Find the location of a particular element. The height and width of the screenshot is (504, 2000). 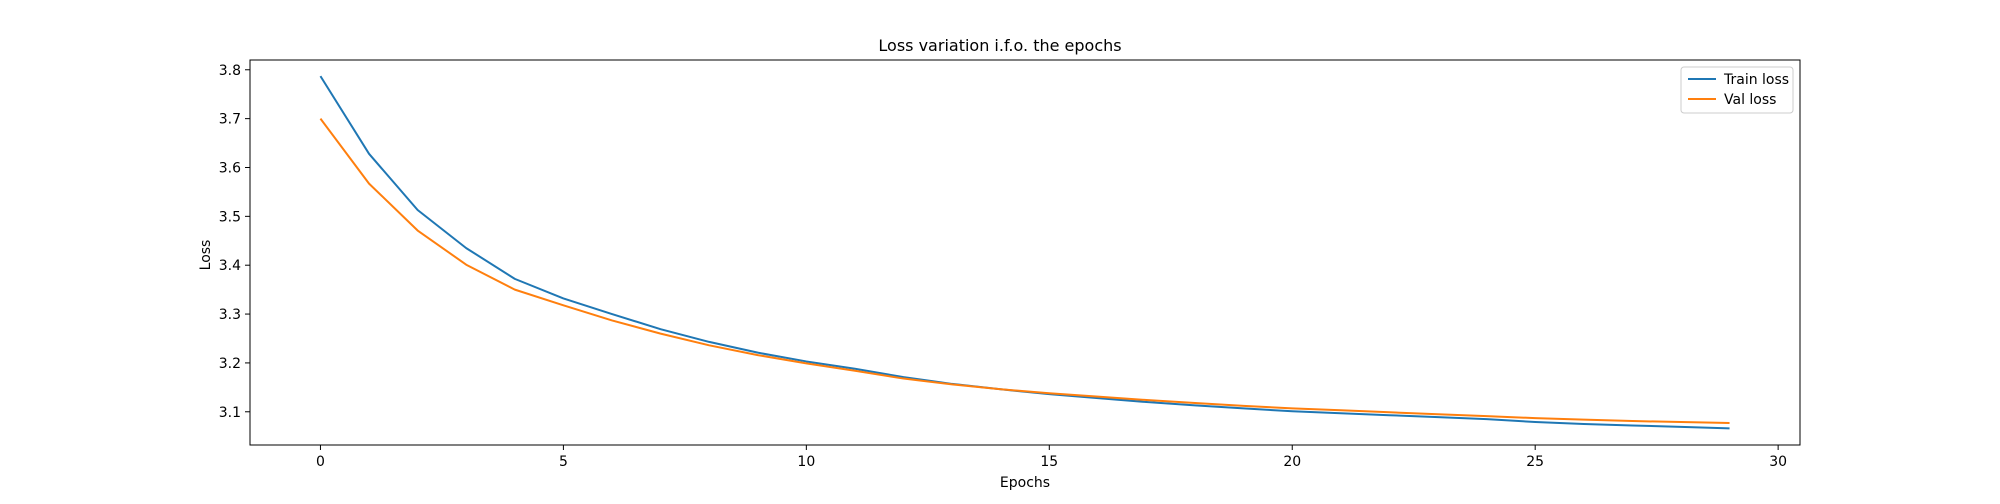

x-tick-label: 10 is located at coordinates (806, 462).